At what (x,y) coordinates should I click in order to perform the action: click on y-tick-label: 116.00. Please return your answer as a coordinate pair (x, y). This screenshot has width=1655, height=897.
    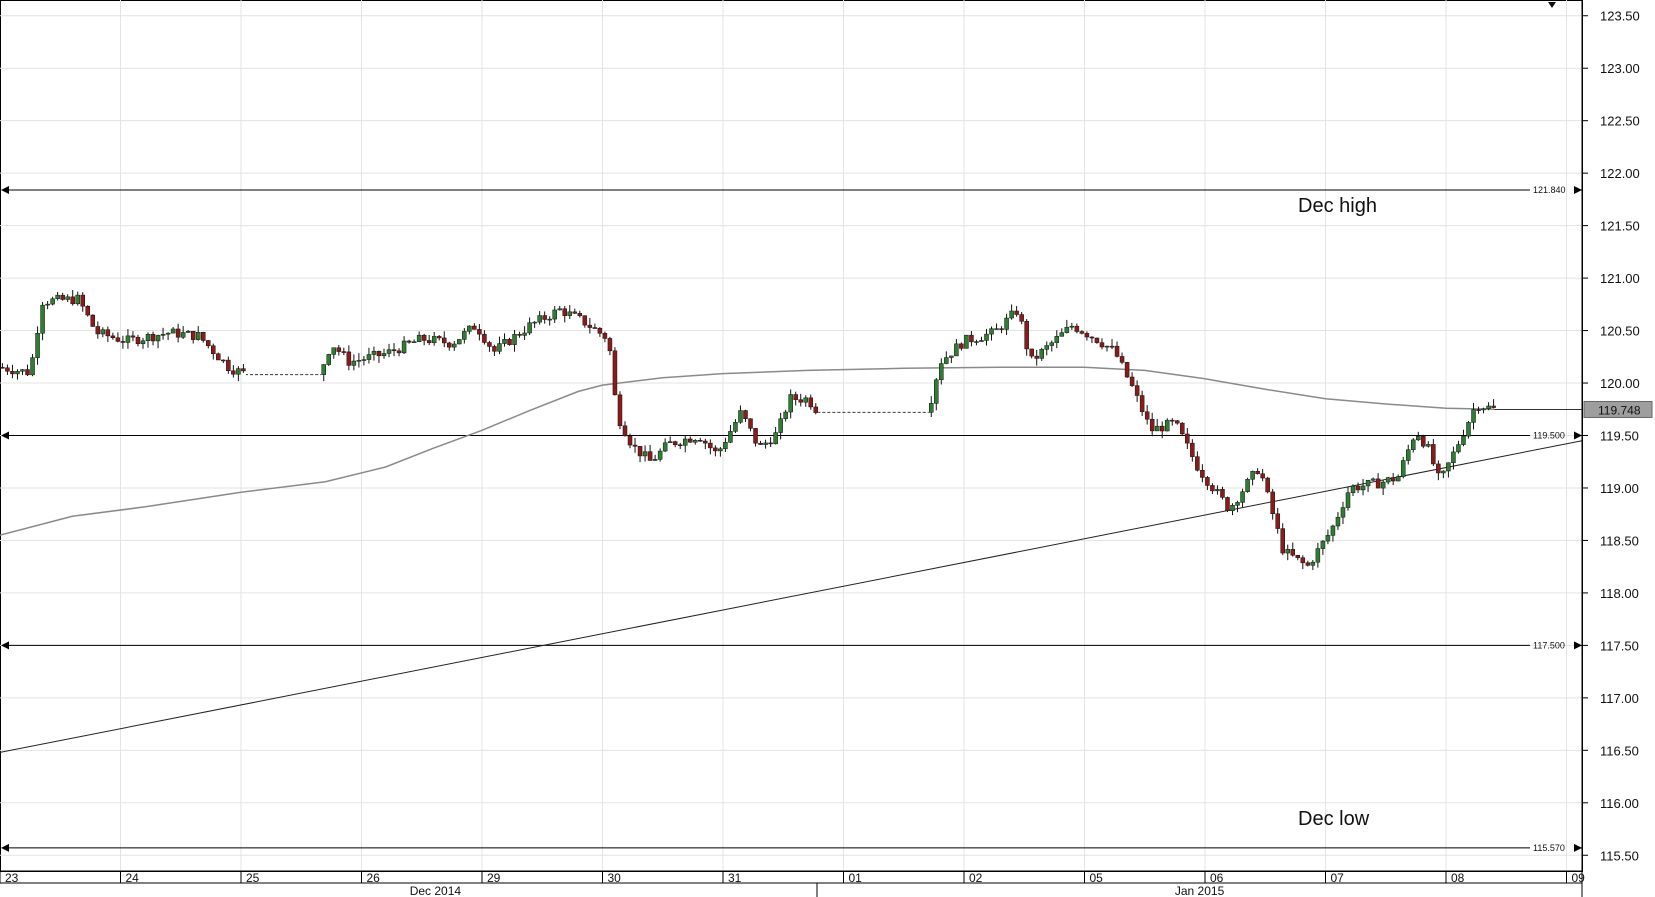
    Looking at the image, I should click on (1619, 803).